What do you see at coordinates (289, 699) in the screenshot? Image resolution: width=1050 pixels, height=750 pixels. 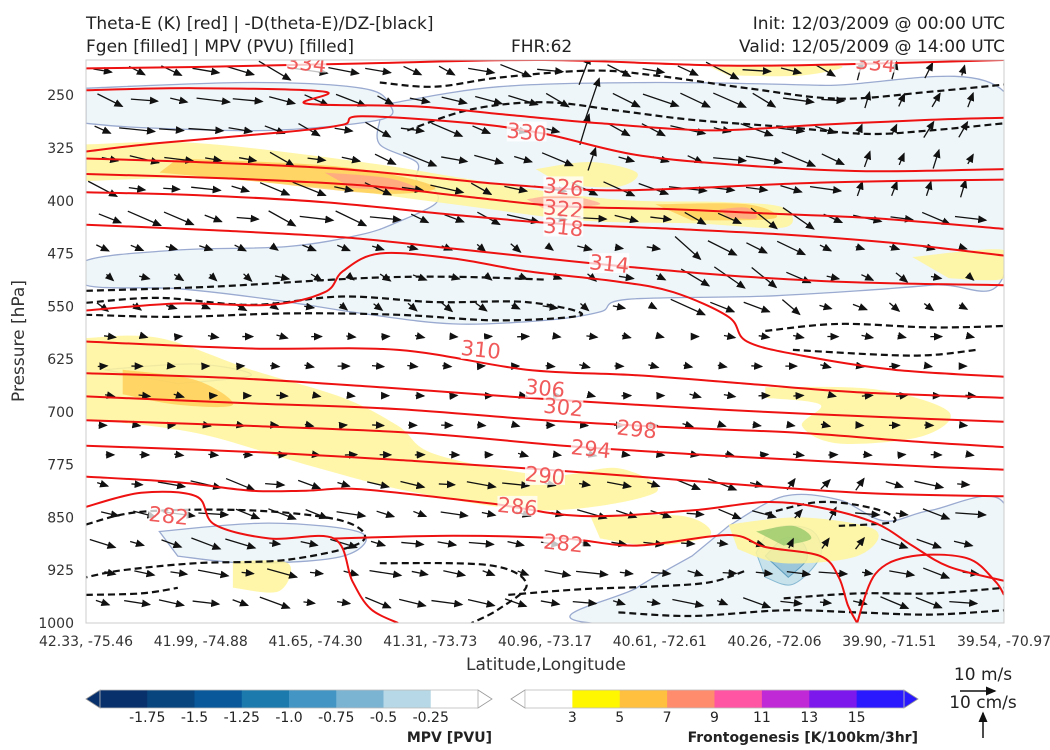 I see `mpv-colorbar-frame` at bounding box center [289, 699].